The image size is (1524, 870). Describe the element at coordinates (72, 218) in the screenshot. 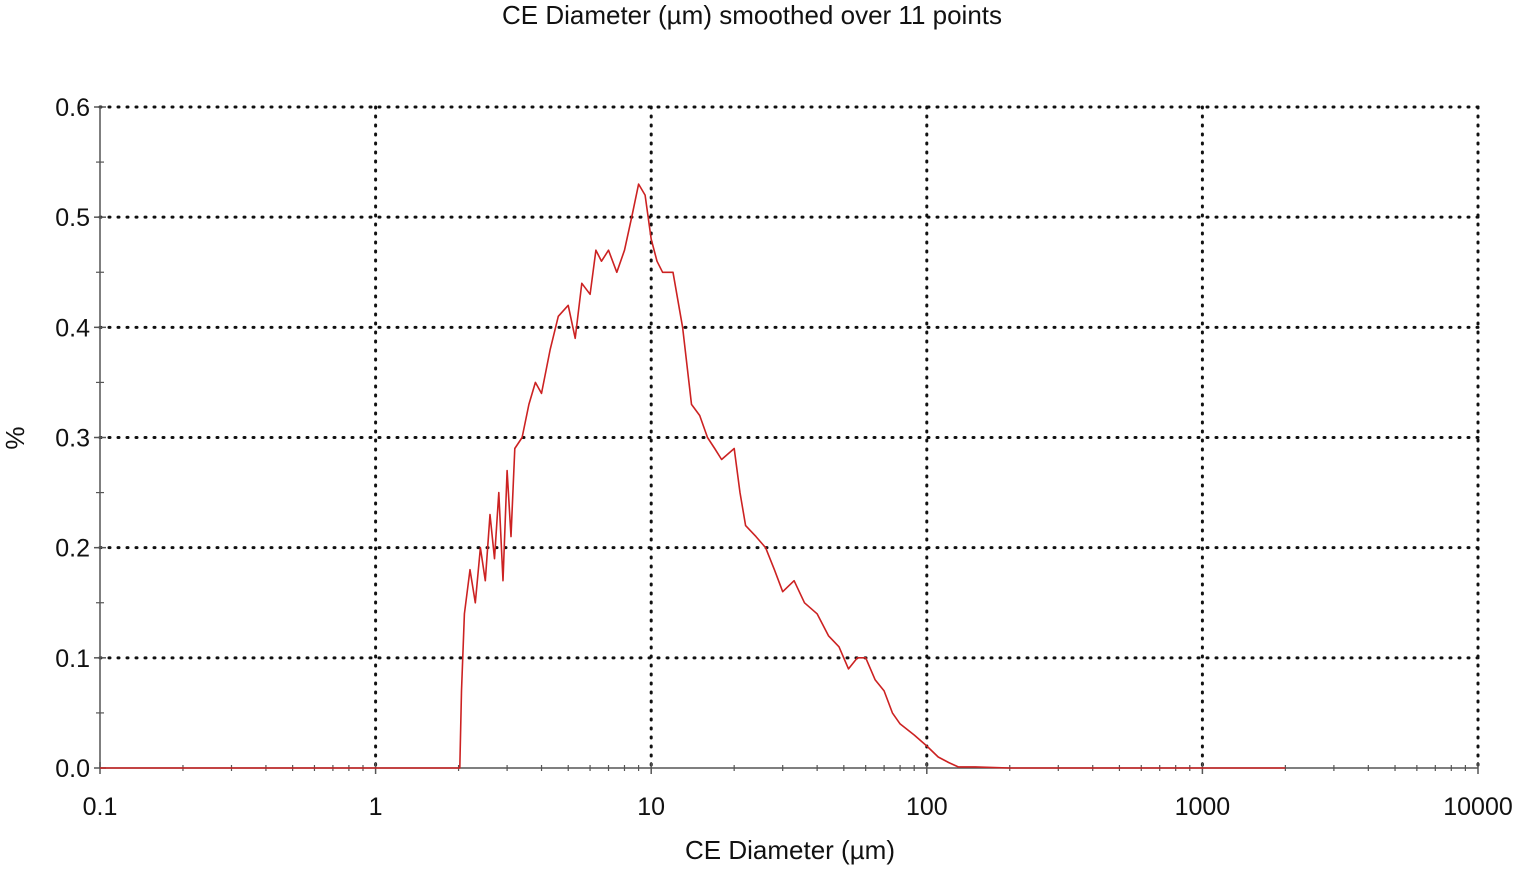

I see `y-tick-label: 0.5` at that location.